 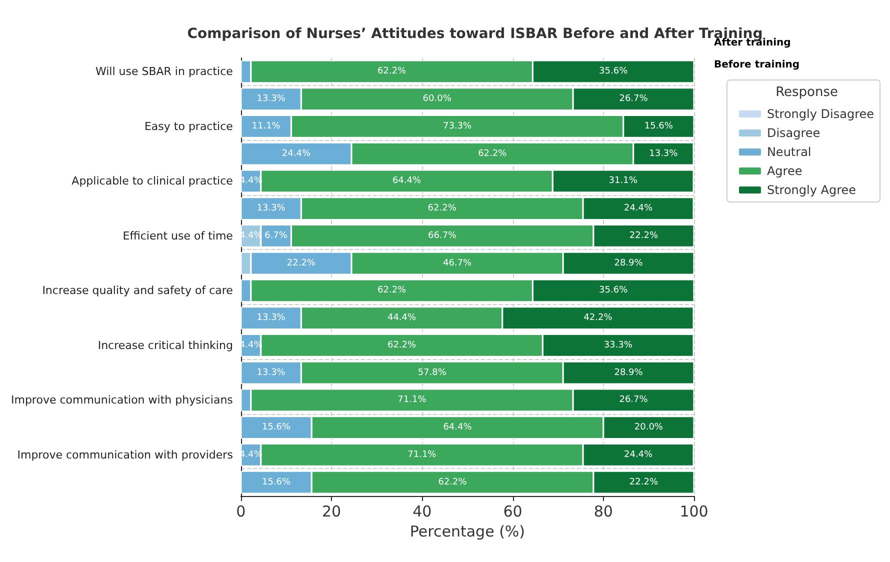 I want to click on data-label: 6.7%, so click(x=276, y=235).